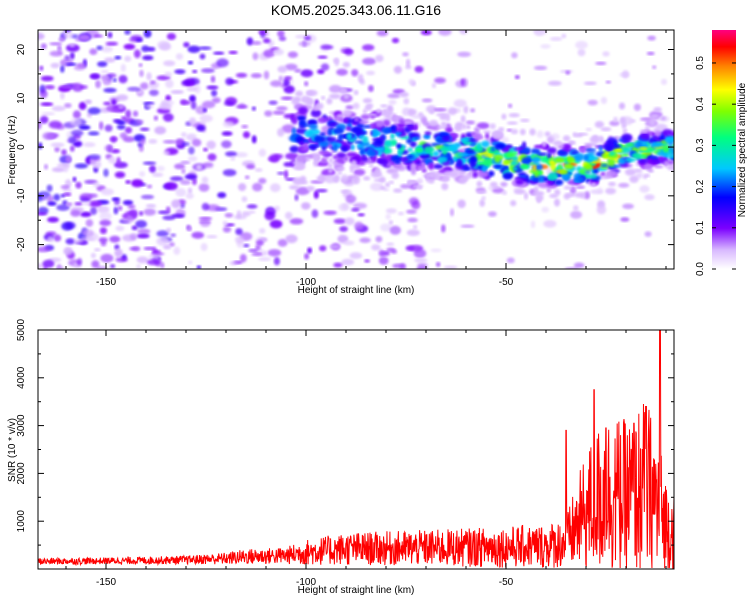 This screenshot has height=605, width=750. What do you see at coordinates (356, 10) in the screenshot?
I see `chart-title: KOM5.2025.343.06.11.G16` at bounding box center [356, 10].